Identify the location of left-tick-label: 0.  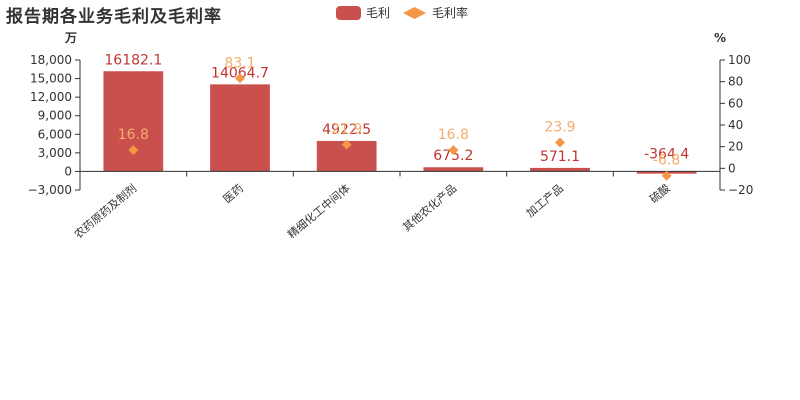
(68, 171).